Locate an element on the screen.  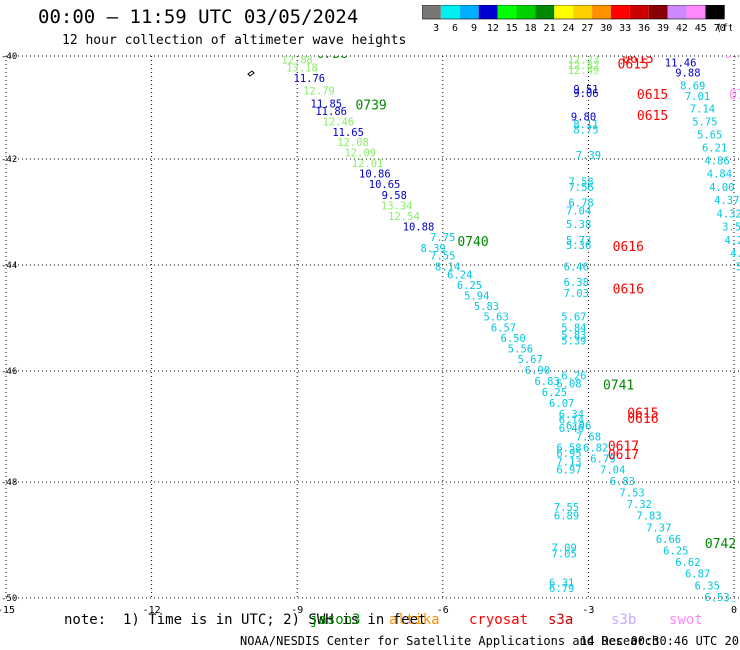
wave-height-value: 13.34 is located at coordinates (397, 206).